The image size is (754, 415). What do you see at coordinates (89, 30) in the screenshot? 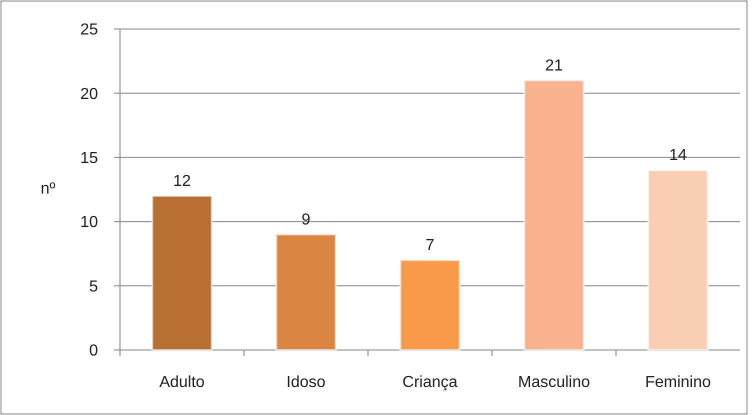
I see `y-tick-label: 25` at bounding box center [89, 30].